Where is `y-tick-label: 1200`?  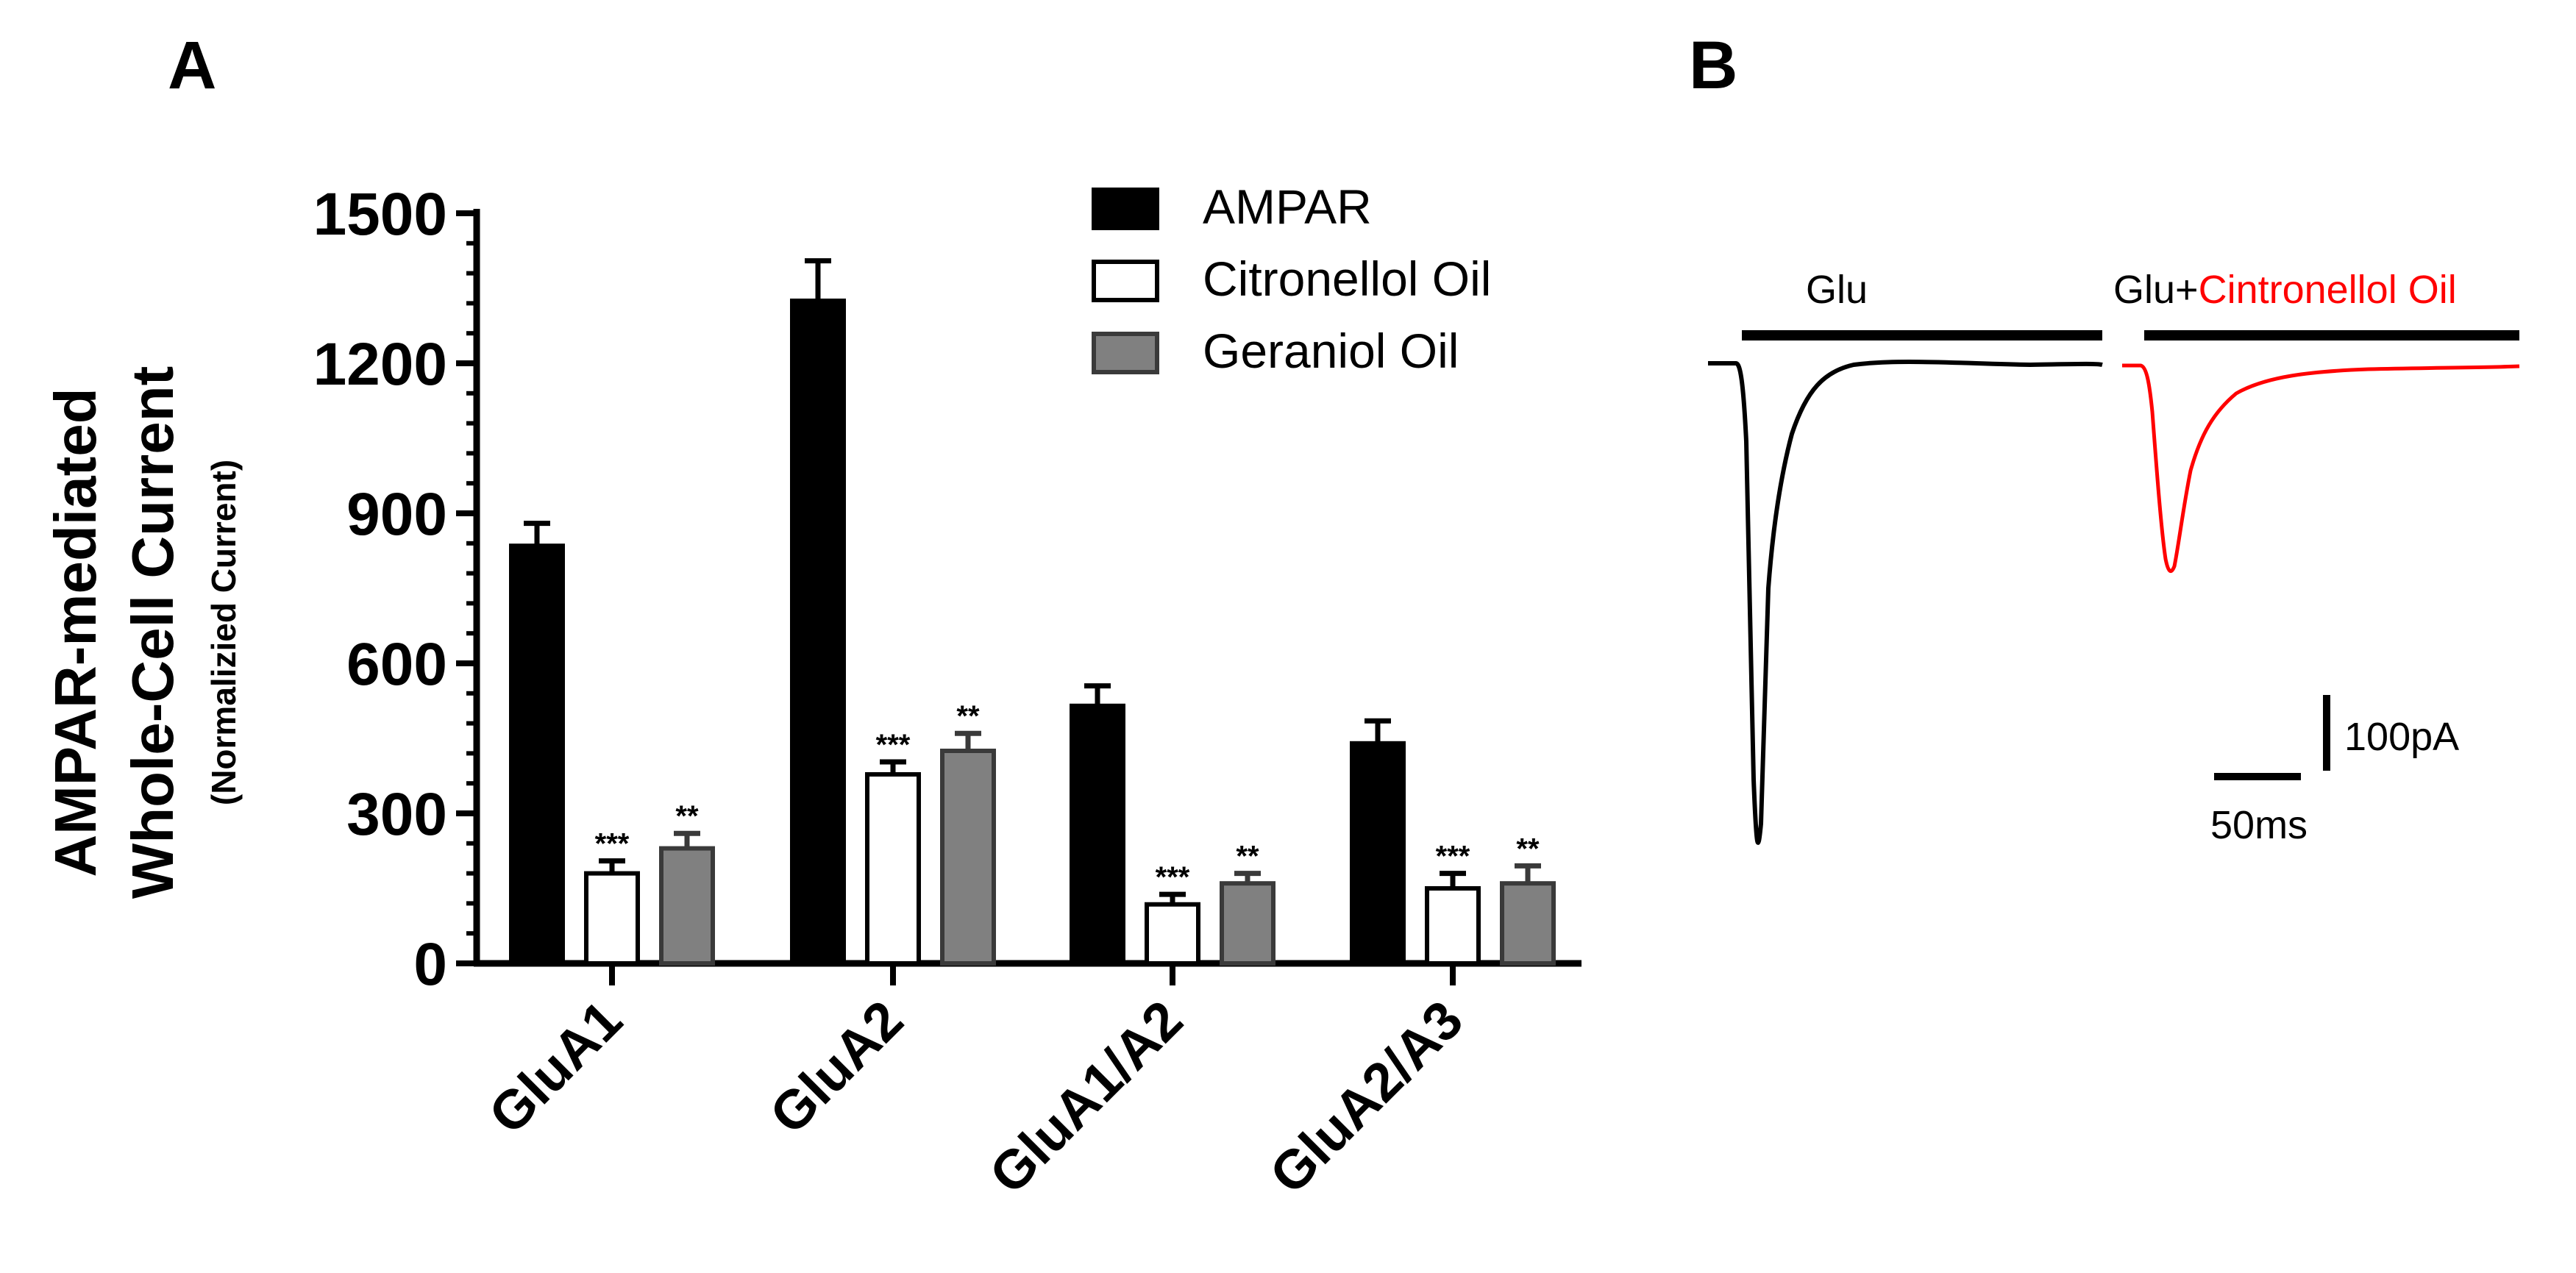 y-tick-label: 1200 is located at coordinates (380, 364).